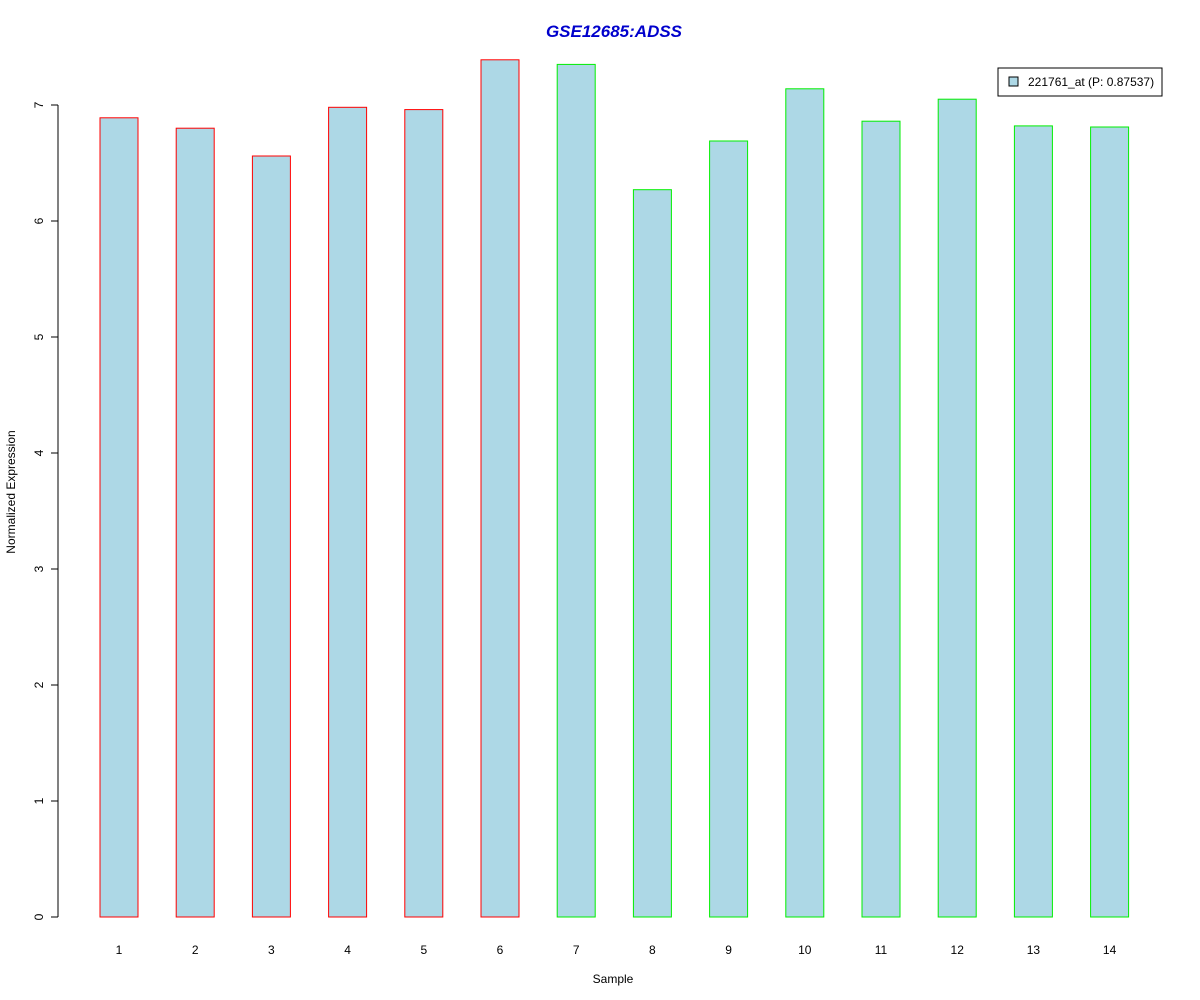 The width and height of the screenshot is (1200, 1000). What do you see at coordinates (805, 950) in the screenshot?
I see `x-tick-label: 10` at bounding box center [805, 950].